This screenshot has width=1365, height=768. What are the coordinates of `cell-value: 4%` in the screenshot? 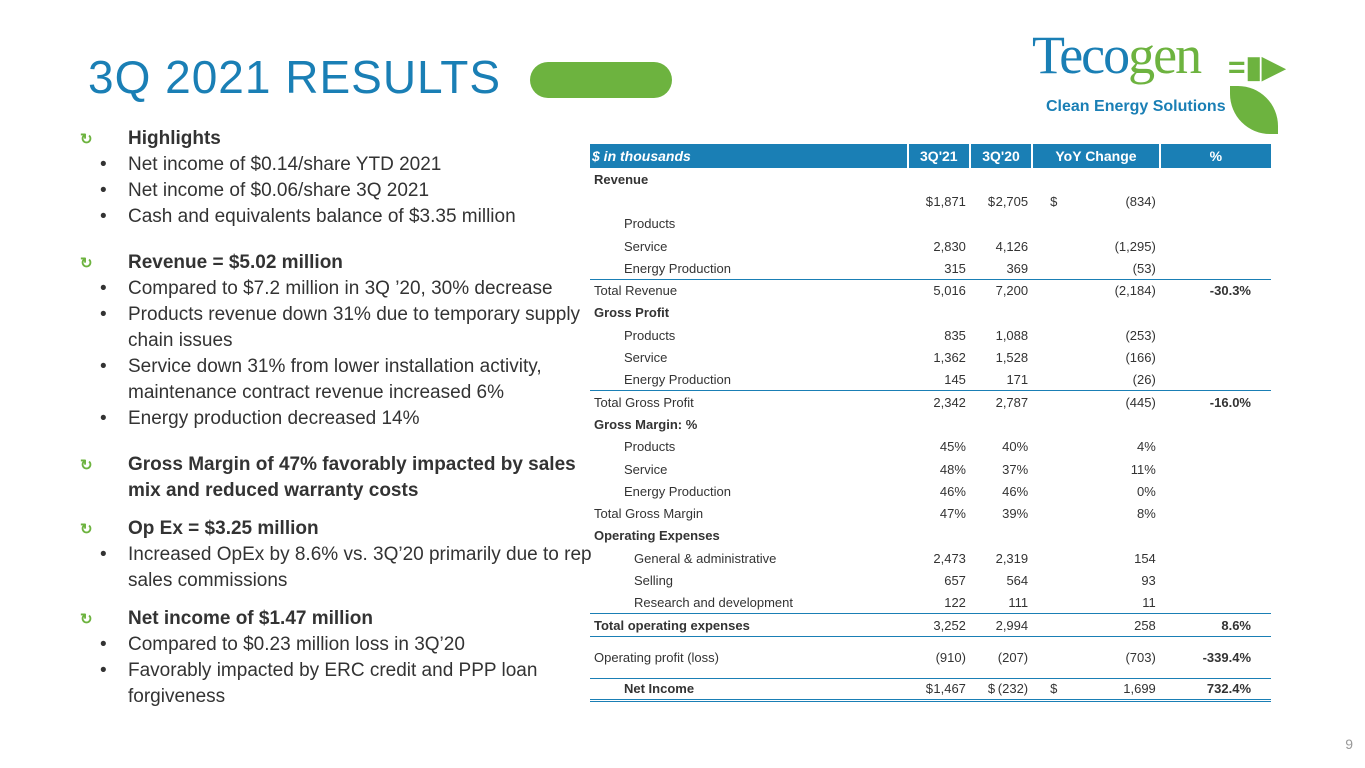 It's located at (1146, 447).